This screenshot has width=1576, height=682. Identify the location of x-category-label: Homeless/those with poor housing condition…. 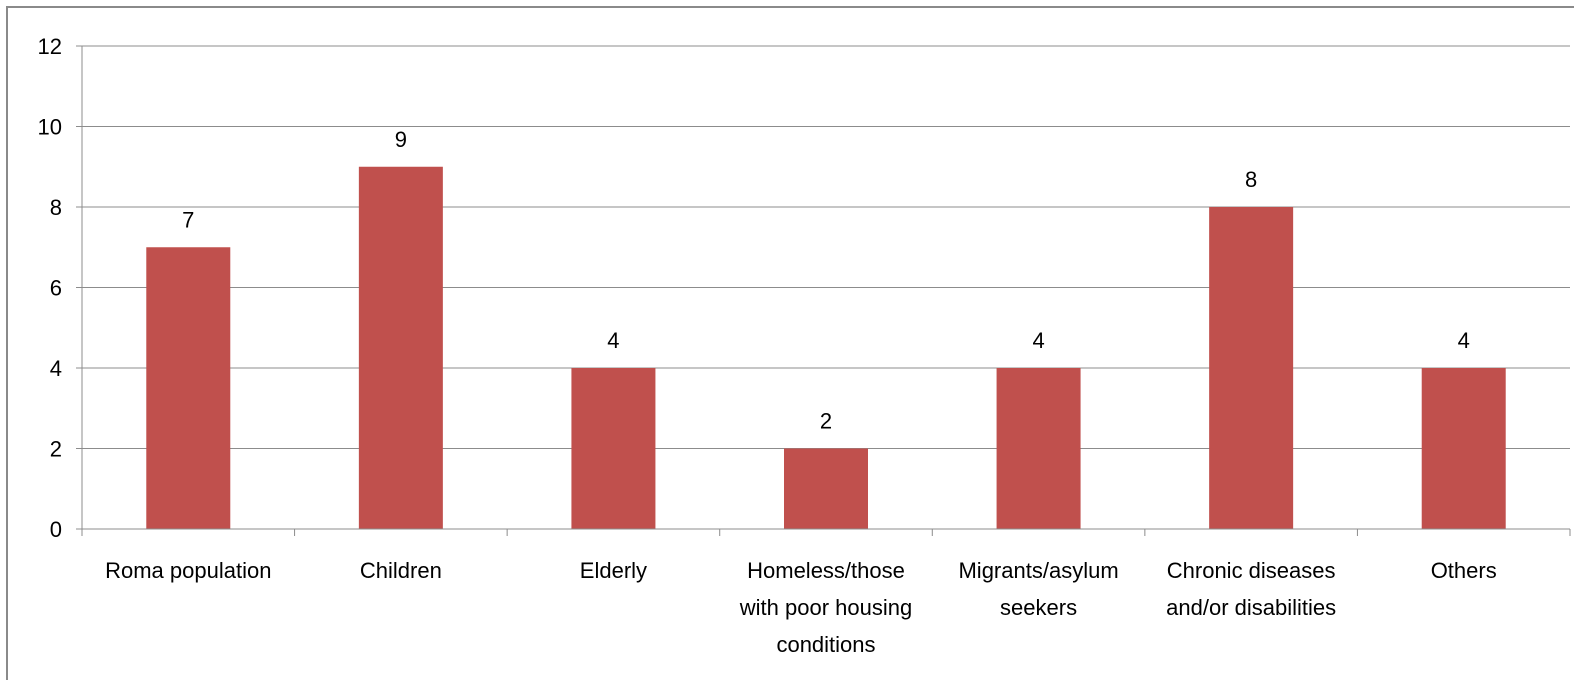
(825, 607).